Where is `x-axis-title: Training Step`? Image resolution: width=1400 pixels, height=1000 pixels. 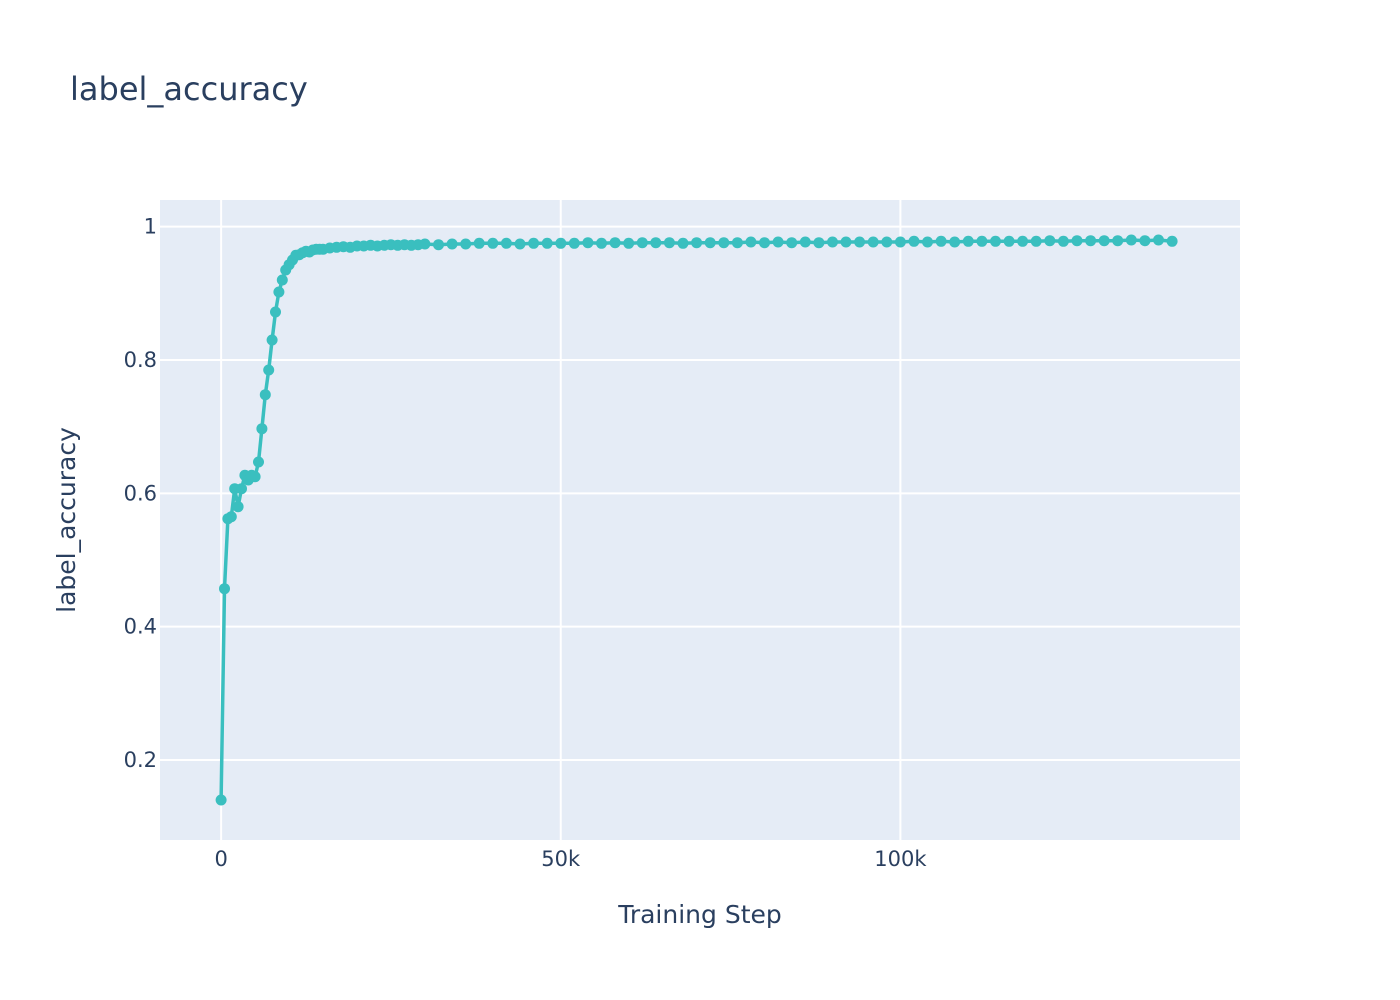 x-axis-title: Training Step is located at coordinates (699, 914).